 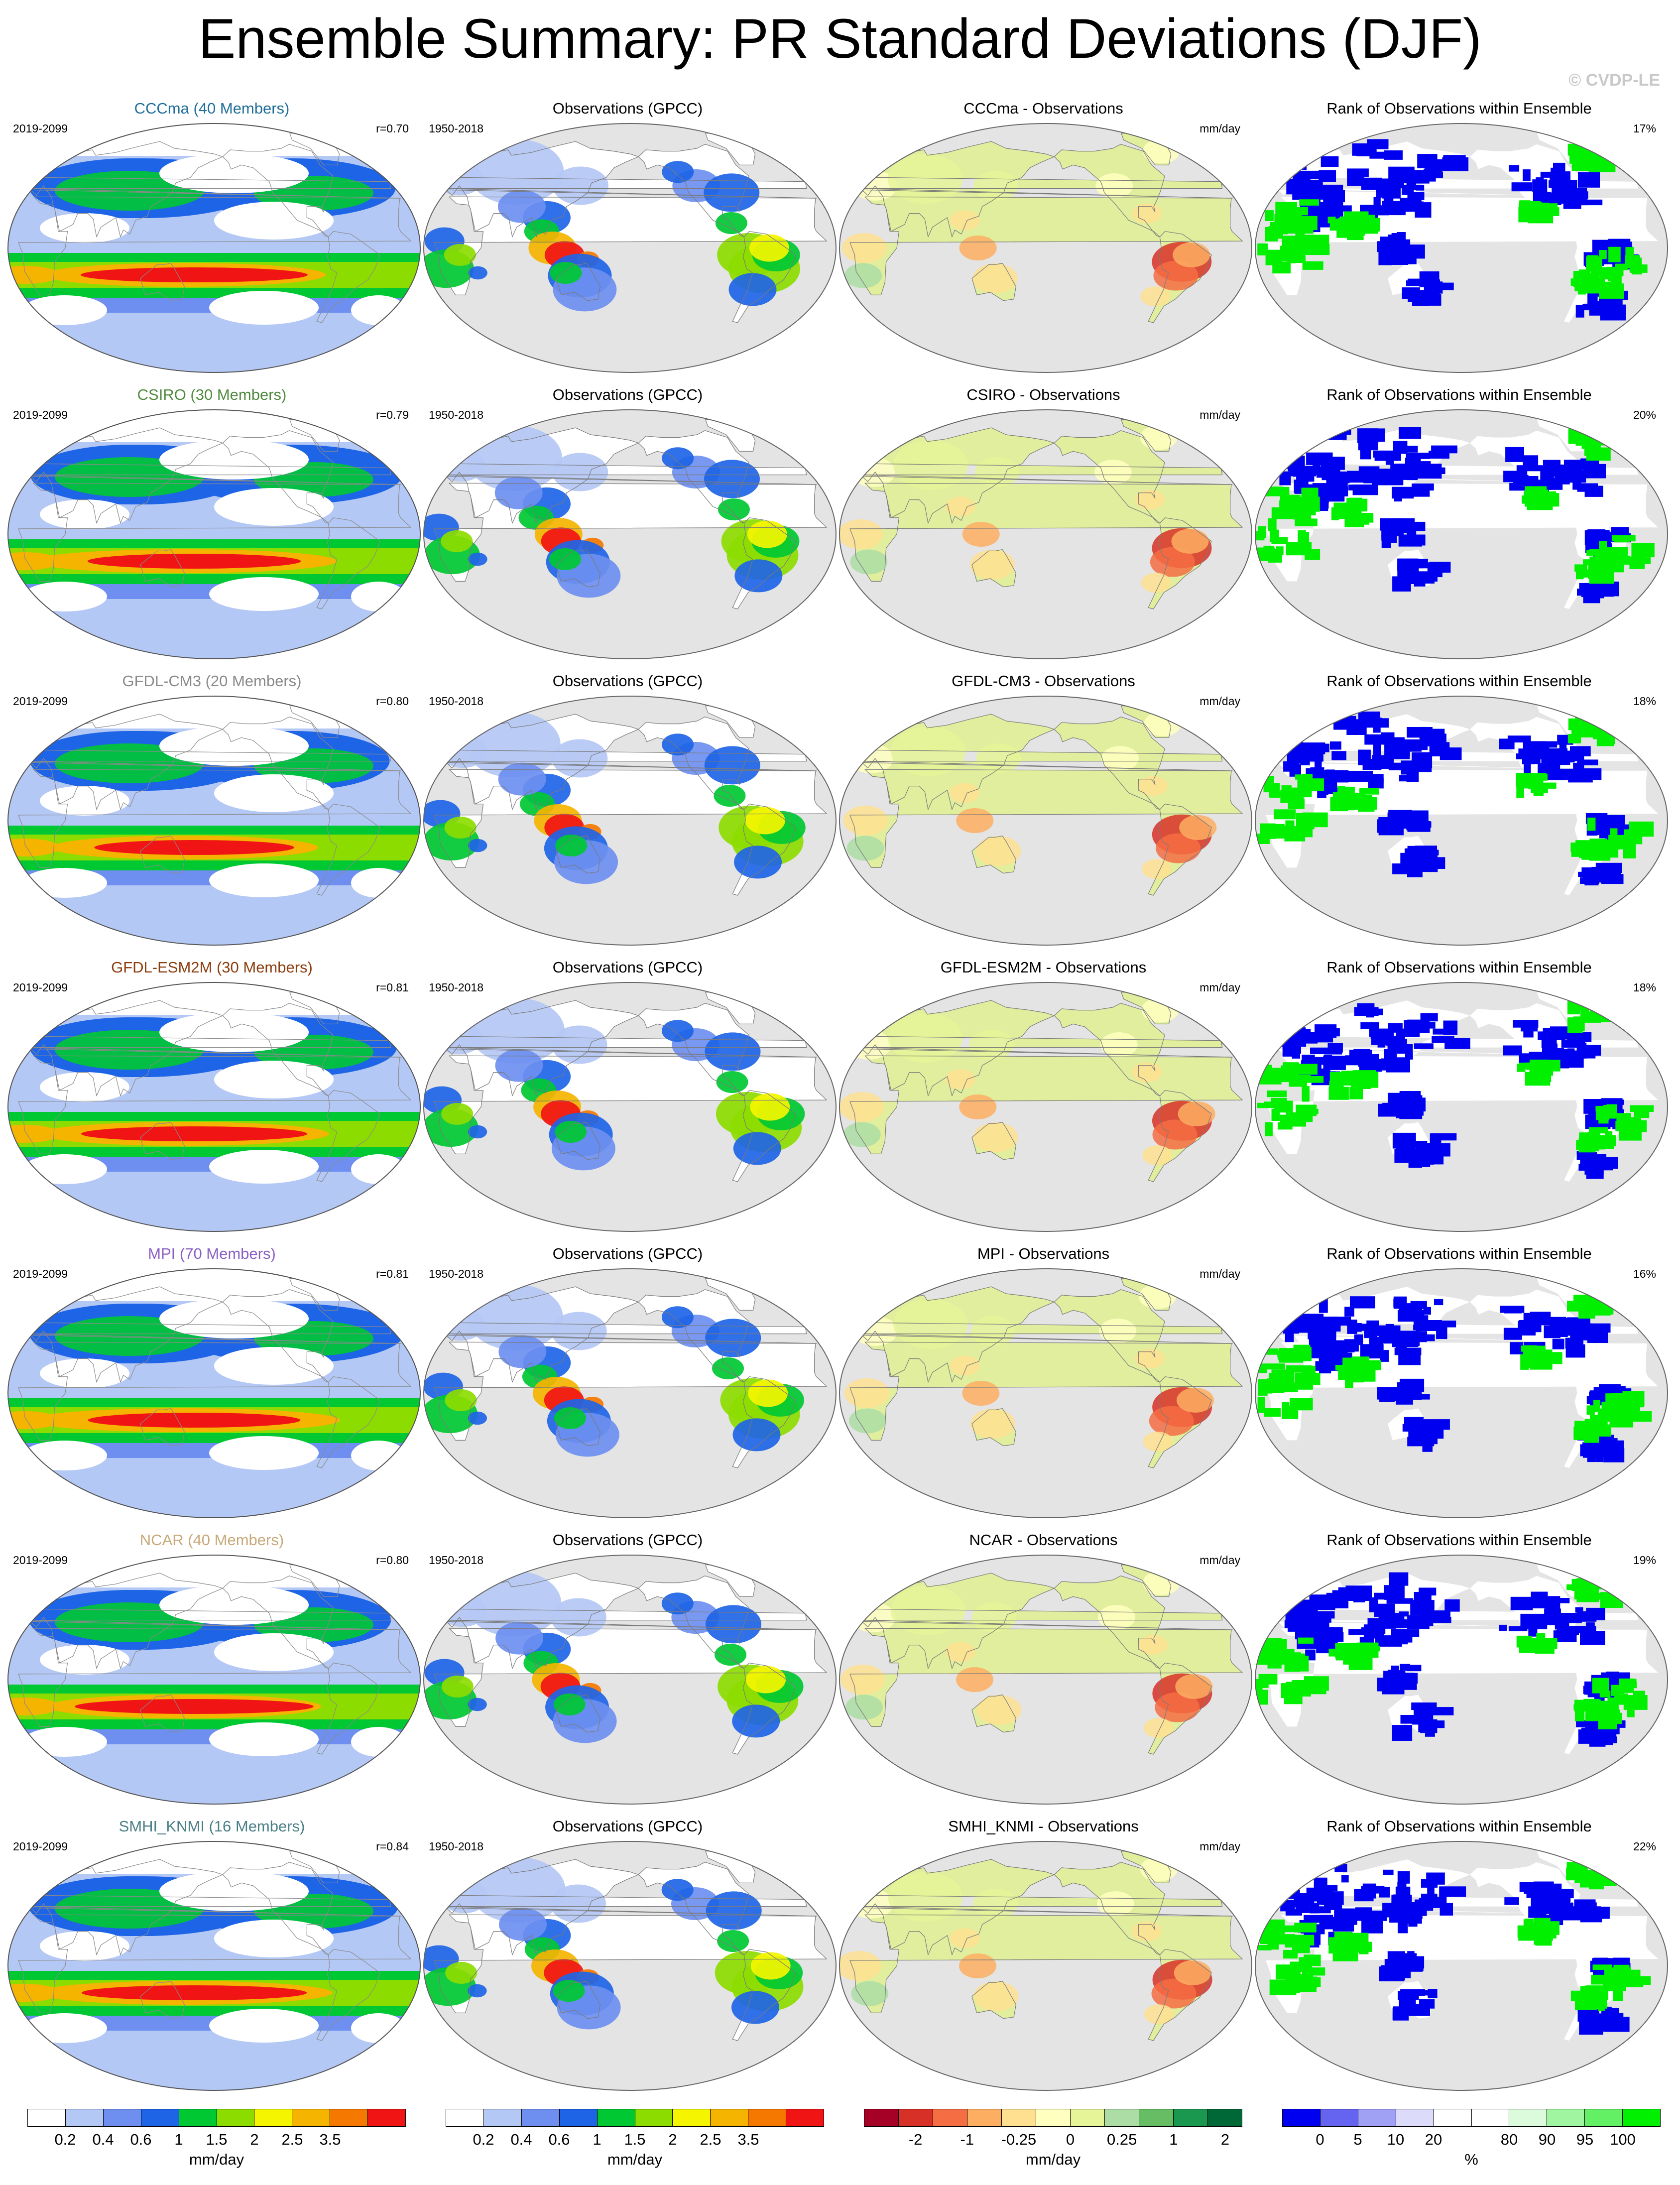 What do you see at coordinates (1122, 2139) in the screenshot?
I see `colorbar-tick-label: 0.25` at bounding box center [1122, 2139].